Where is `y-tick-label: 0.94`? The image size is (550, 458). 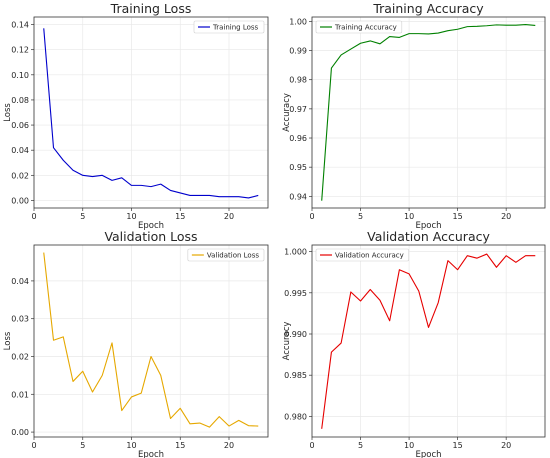 y-tick-label: 0.94 is located at coordinates (298, 196).